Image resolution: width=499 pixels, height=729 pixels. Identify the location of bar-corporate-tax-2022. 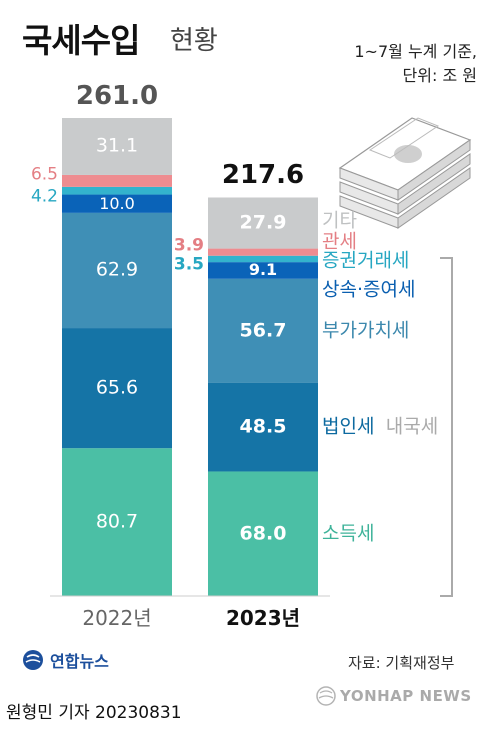
(117, 388).